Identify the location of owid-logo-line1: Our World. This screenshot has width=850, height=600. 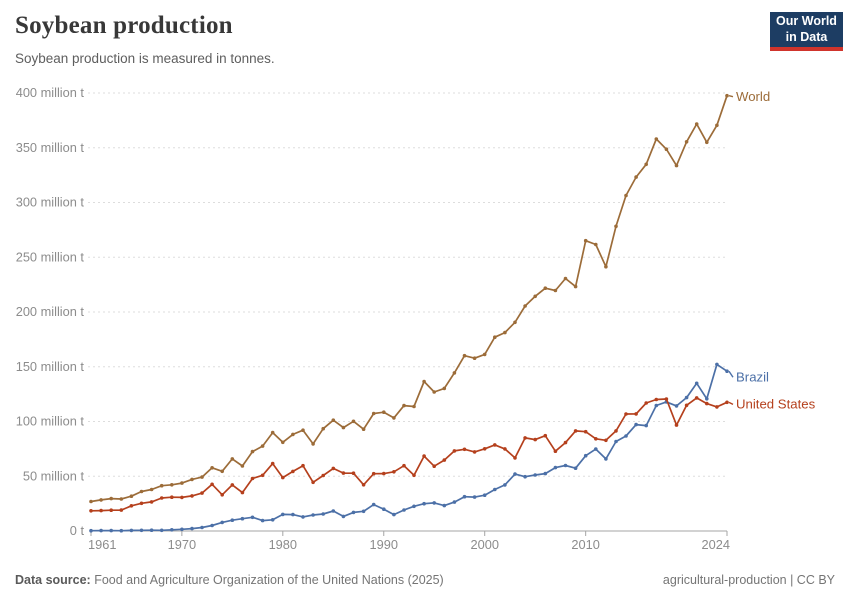
(806, 20).